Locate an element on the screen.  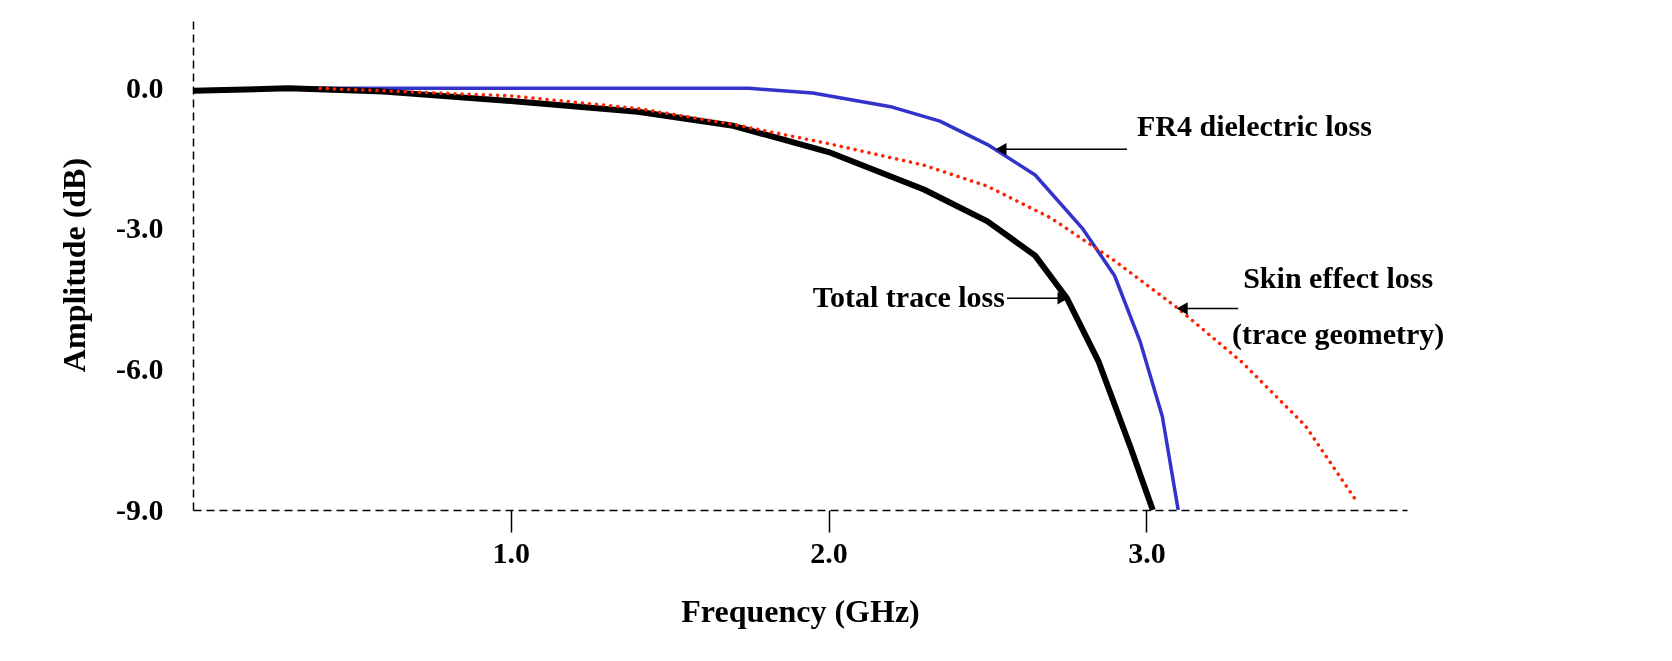
y-tick-label: -3.0 is located at coordinates (140, 228).